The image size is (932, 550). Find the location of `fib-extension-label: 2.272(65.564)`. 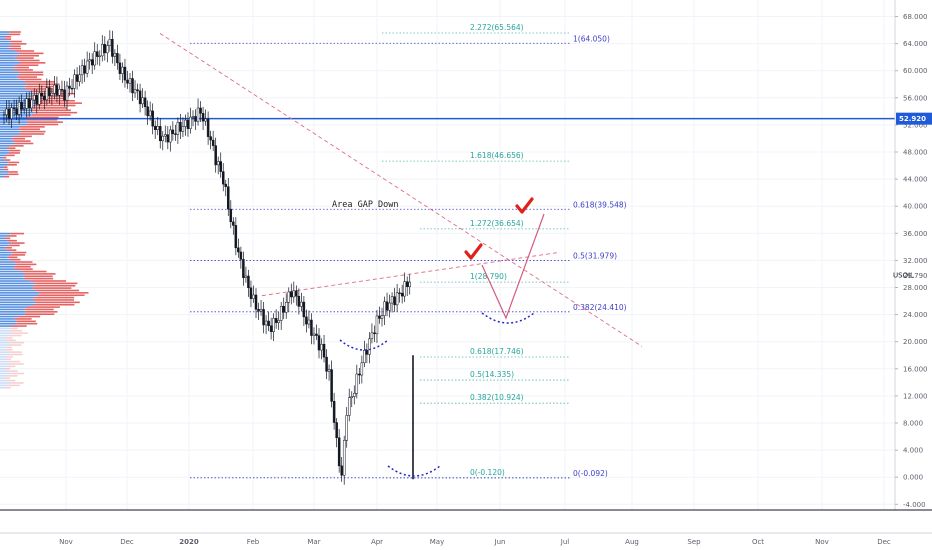

fib-extension-label: 2.272(65.564) is located at coordinates (497, 27).